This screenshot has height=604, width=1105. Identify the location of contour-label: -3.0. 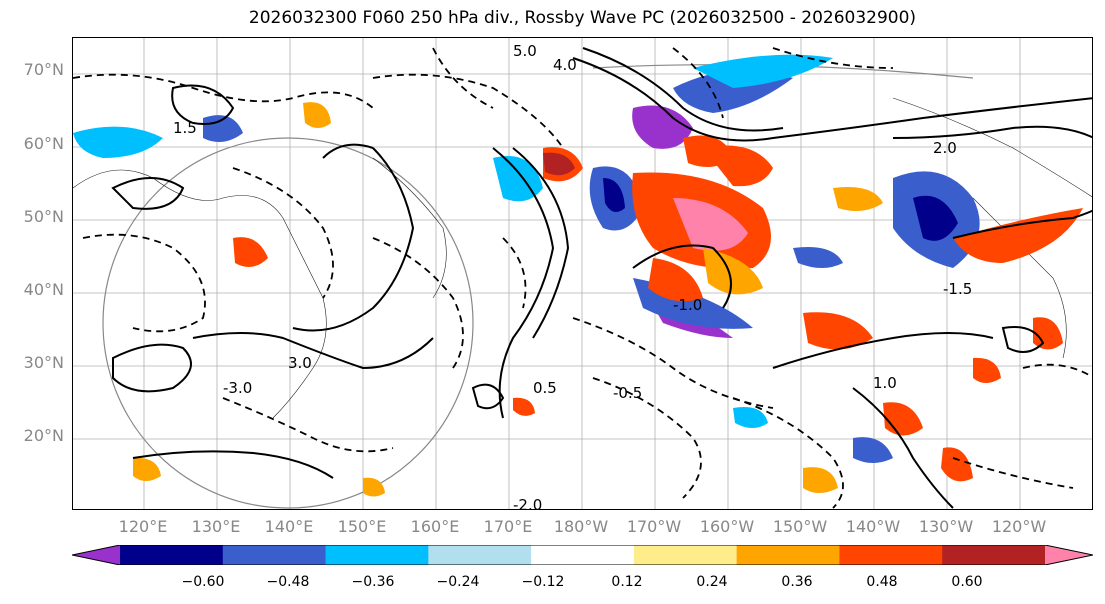
(237, 388).